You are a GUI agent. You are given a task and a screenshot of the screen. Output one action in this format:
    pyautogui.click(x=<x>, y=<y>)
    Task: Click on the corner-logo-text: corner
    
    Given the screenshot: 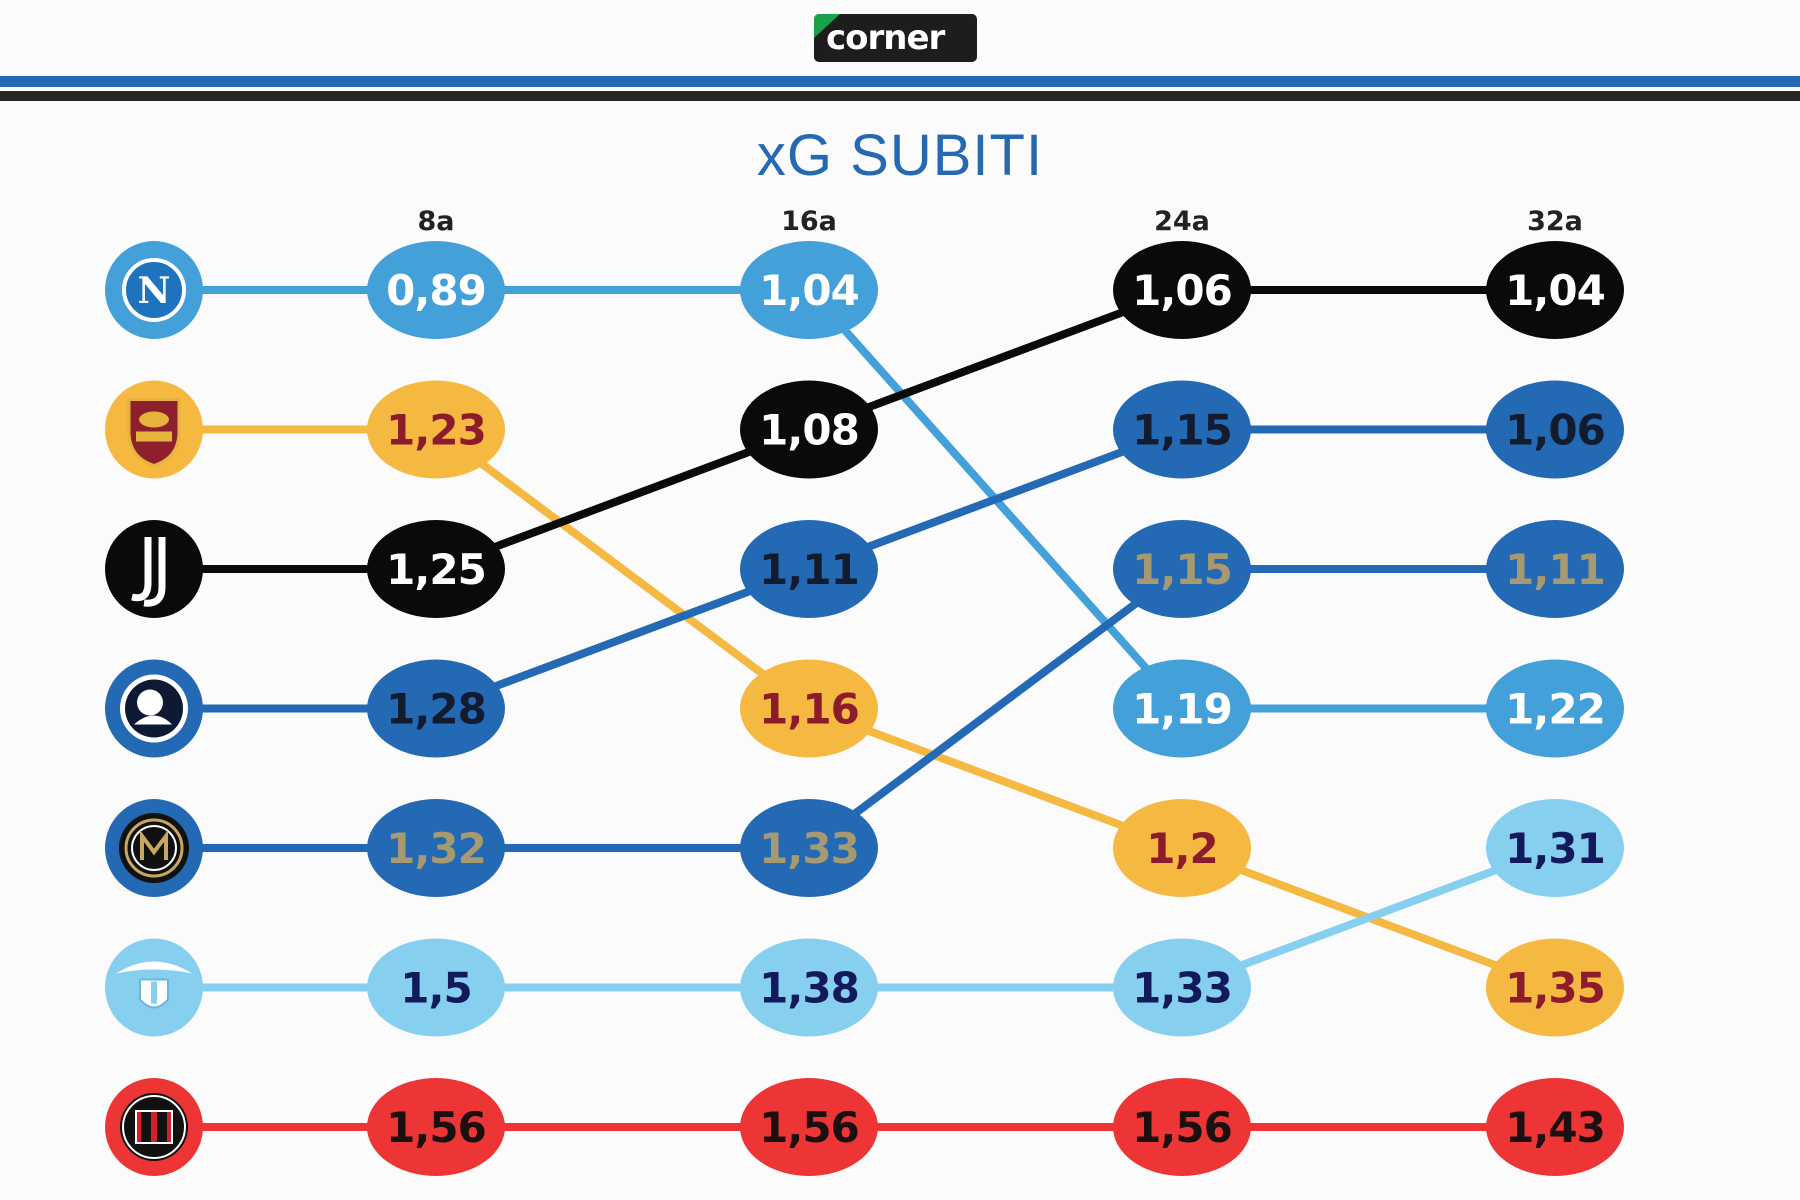 What is the action you would take?
    pyautogui.click(x=885, y=38)
    